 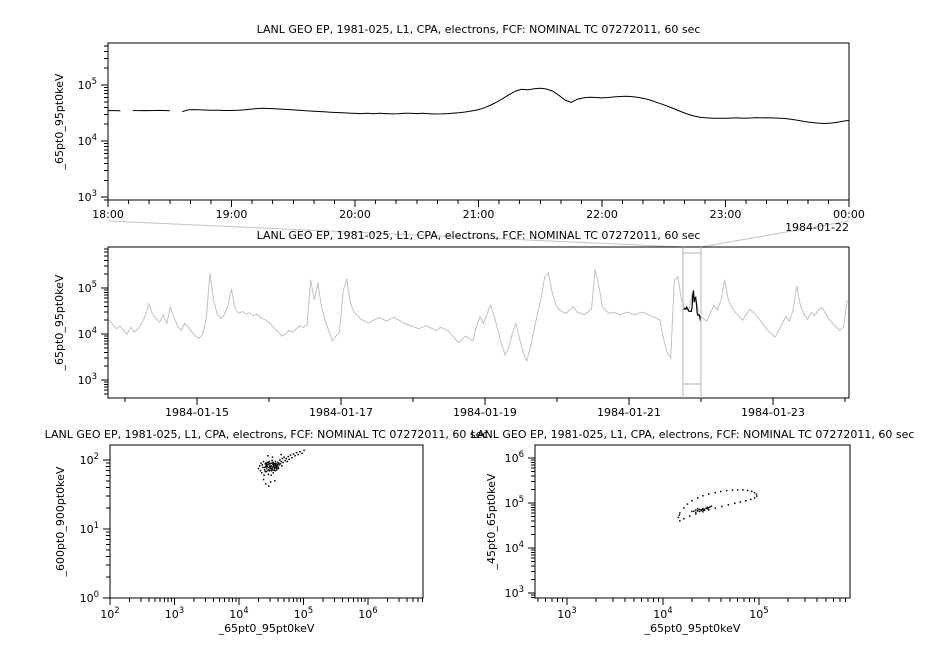 I want to click on x-tick-label: 1984-01-19, so click(x=485, y=412).